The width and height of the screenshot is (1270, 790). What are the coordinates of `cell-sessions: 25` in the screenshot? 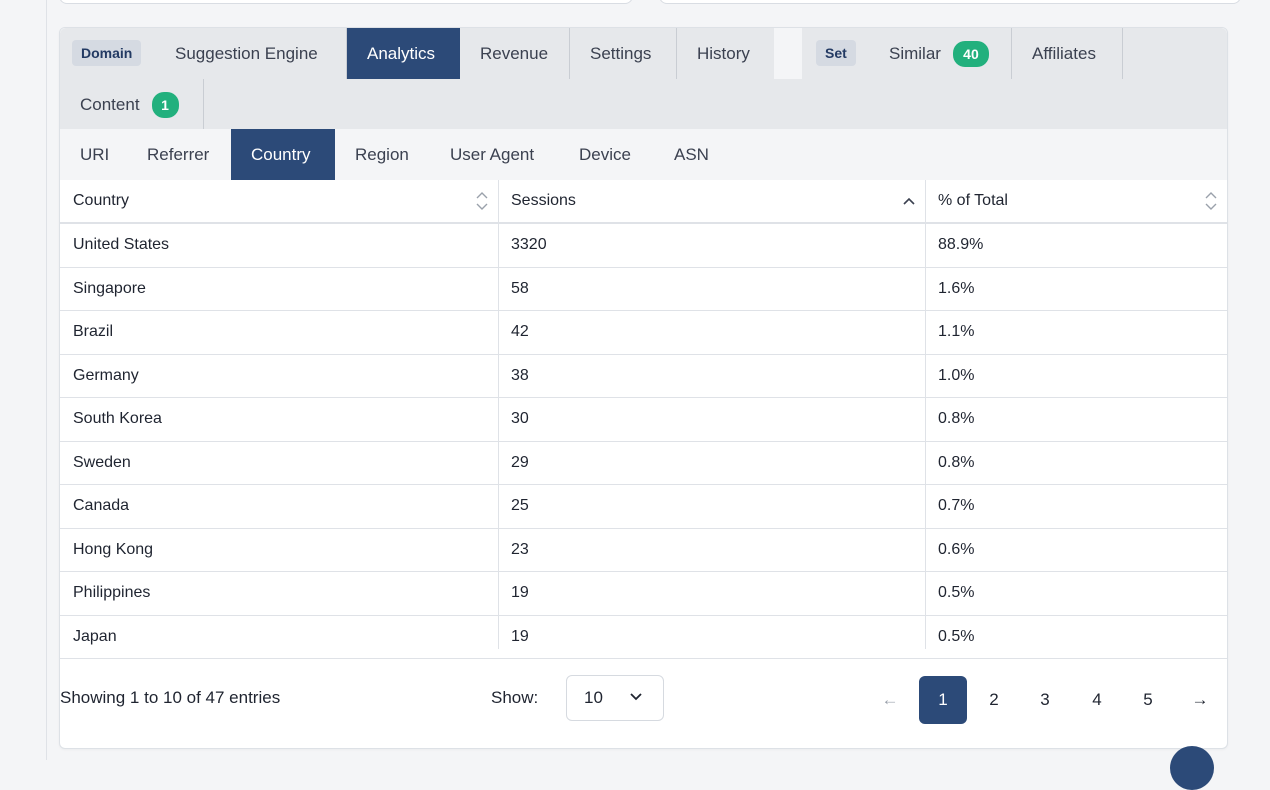 It's located at (520, 505).